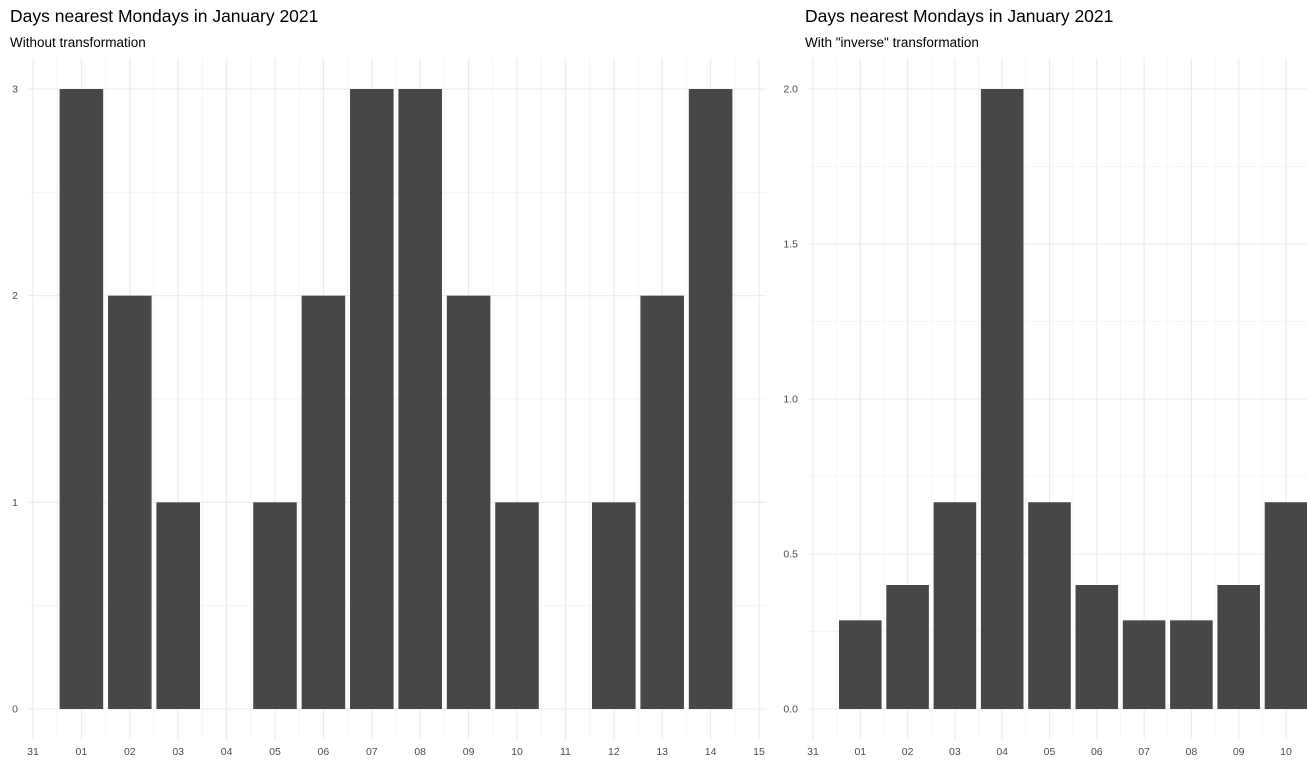  I want to click on y-tick-label: 2, so click(15, 296).